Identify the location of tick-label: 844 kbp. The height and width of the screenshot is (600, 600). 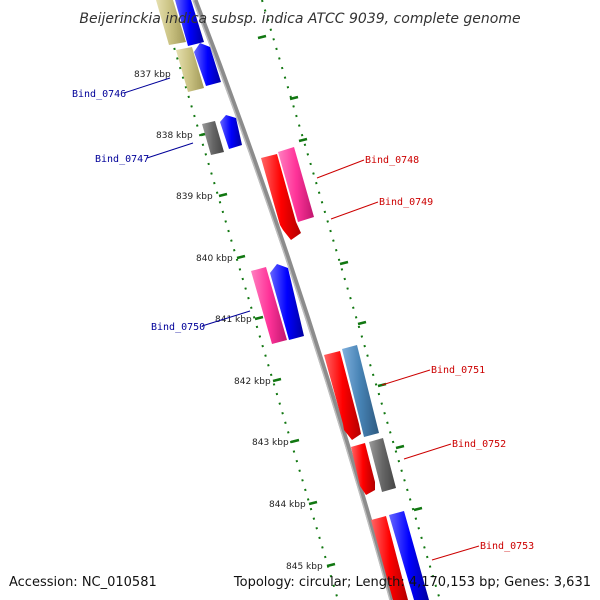
(287, 505).